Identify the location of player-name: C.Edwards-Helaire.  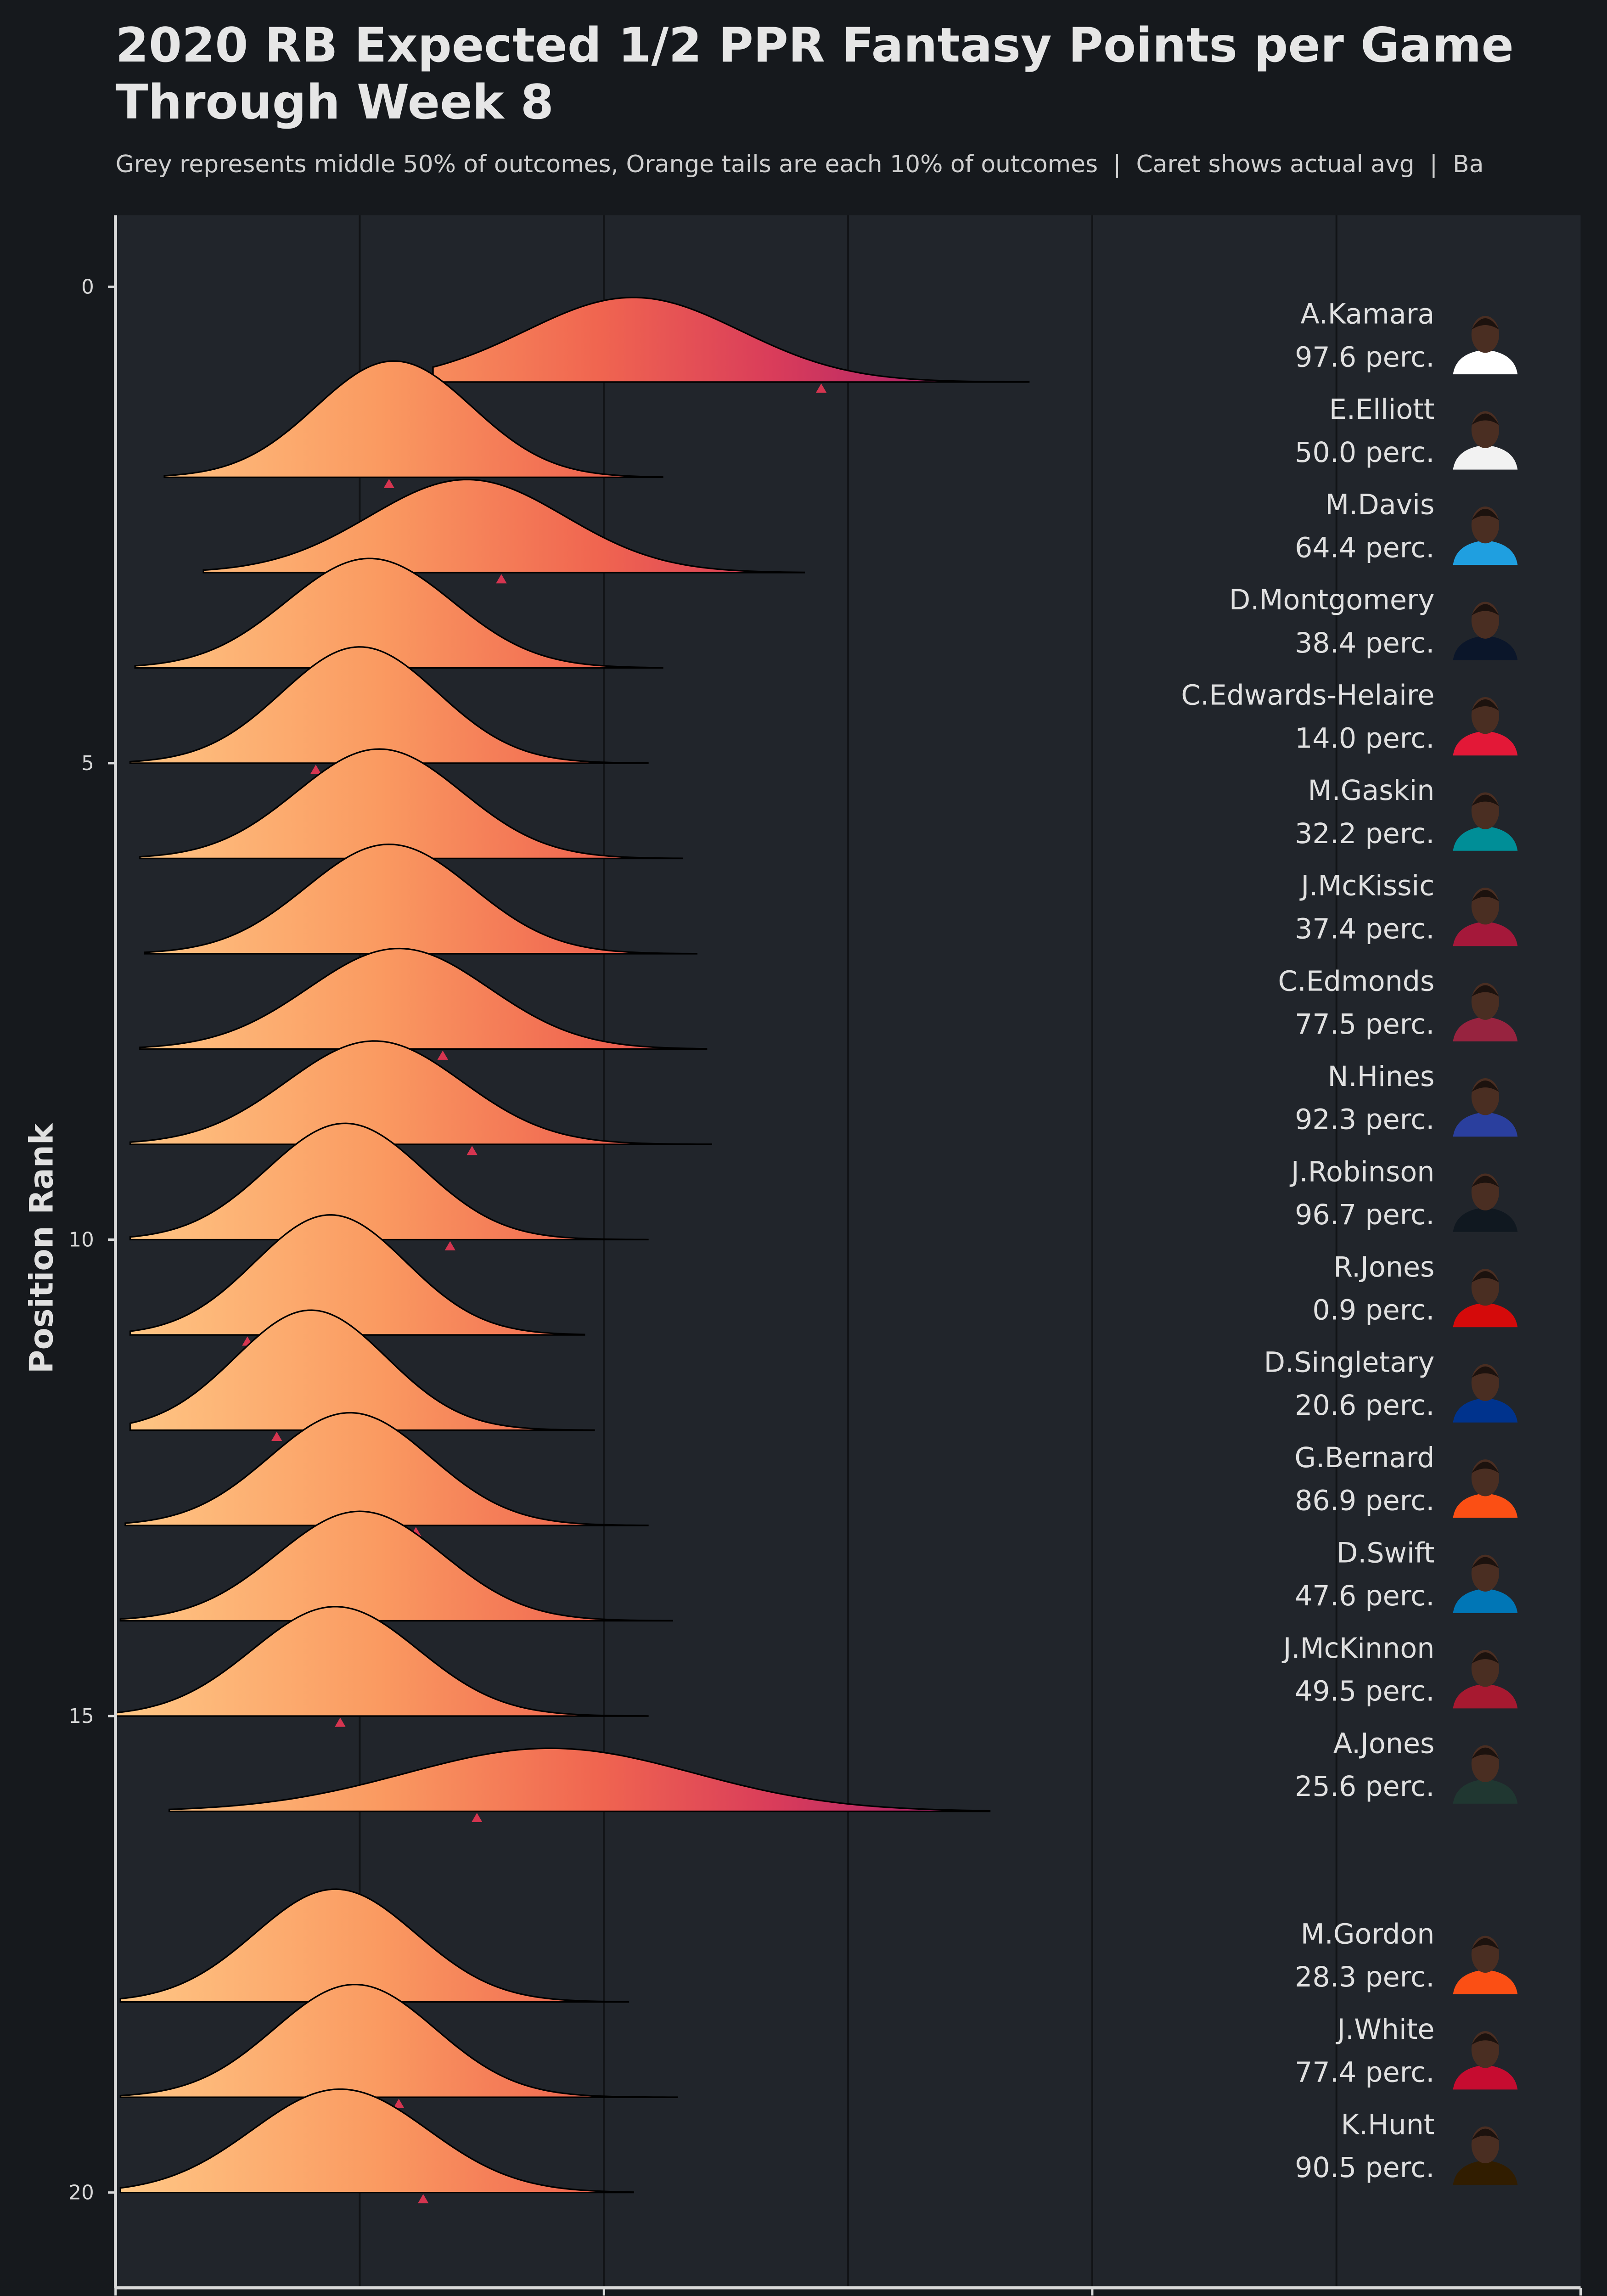
(1307, 696).